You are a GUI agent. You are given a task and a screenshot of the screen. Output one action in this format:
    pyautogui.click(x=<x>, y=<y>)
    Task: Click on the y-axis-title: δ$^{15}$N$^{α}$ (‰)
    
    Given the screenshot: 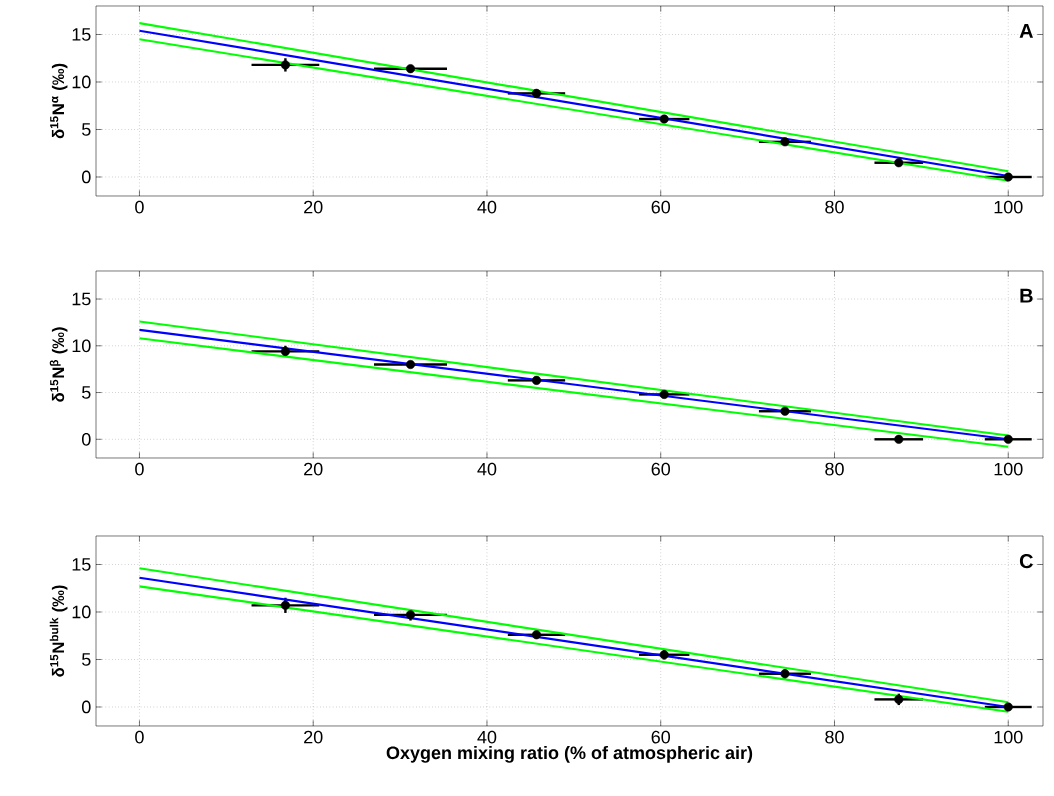 What is the action you would take?
    pyautogui.click(x=59, y=101)
    